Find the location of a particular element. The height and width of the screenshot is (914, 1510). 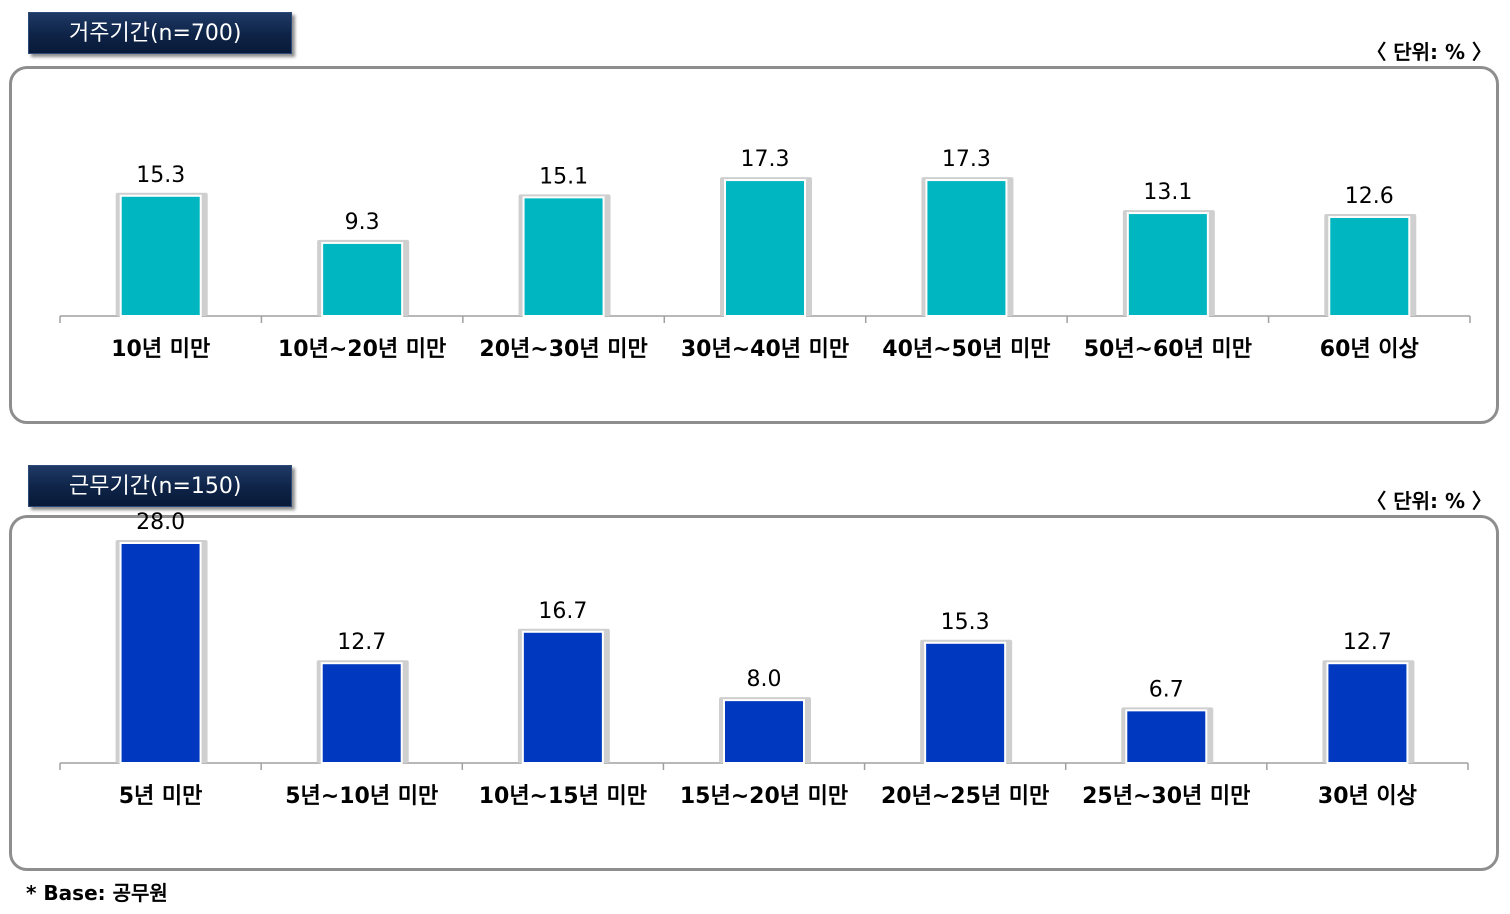

category-label: 30년~40년 미만 is located at coordinates (765, 349).